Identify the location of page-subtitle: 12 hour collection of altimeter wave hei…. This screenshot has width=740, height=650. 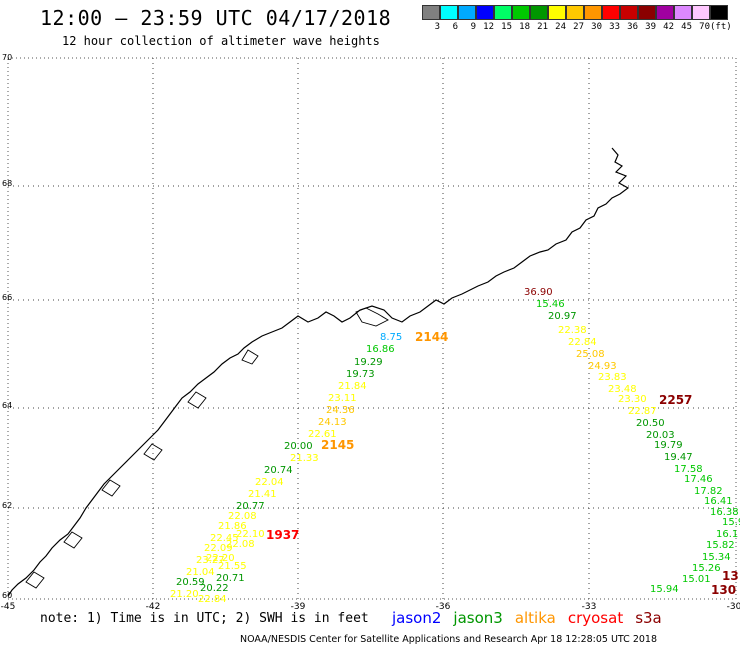
(221, 41).